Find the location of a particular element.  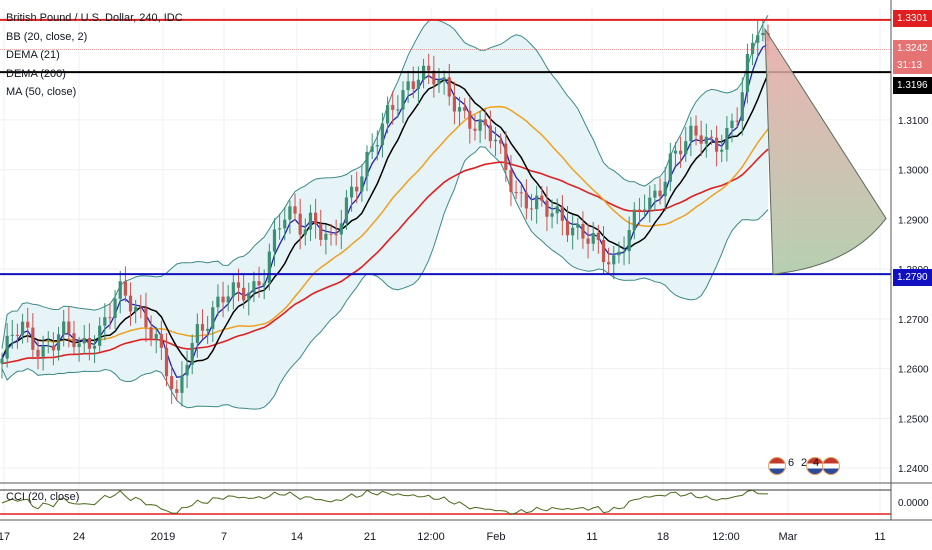

x-tick-label: 14 is located at coordinates (297, 537).